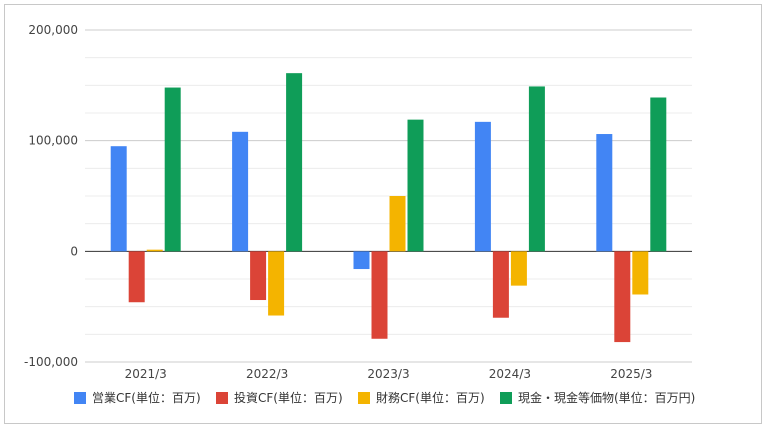 The image size is (768, 430). I want to click on y-tick-label: -100,000, so click(51, 362).